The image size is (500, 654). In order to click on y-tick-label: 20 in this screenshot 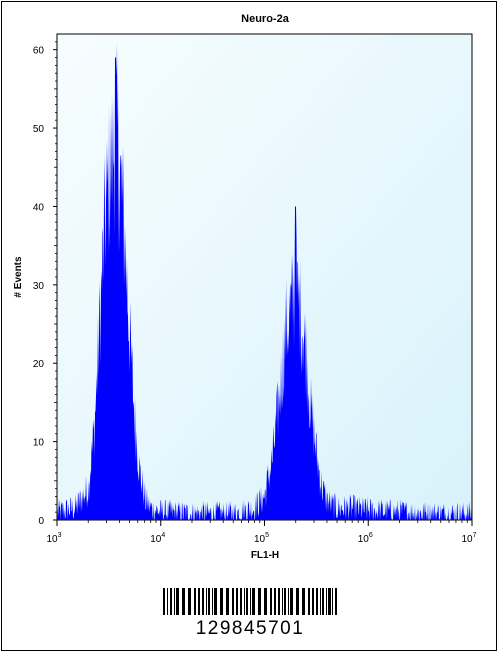, I will do `click(39, 364)`.